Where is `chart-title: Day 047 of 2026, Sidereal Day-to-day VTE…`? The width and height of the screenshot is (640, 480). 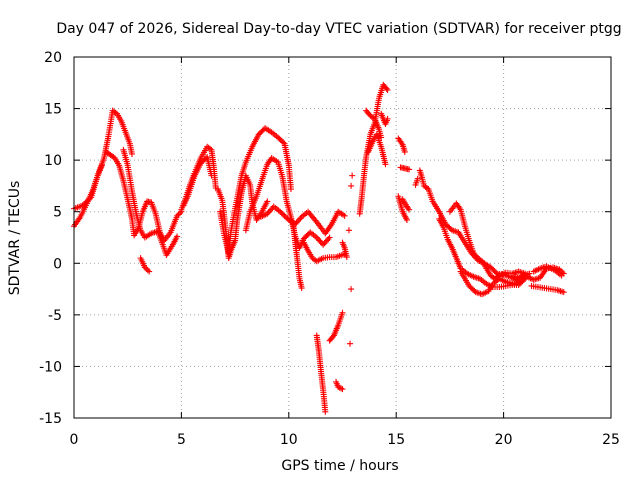
chart-title: Day 047 of 2026, Sidereal Day-to-day VTE… is located at coordinates (338, 29).